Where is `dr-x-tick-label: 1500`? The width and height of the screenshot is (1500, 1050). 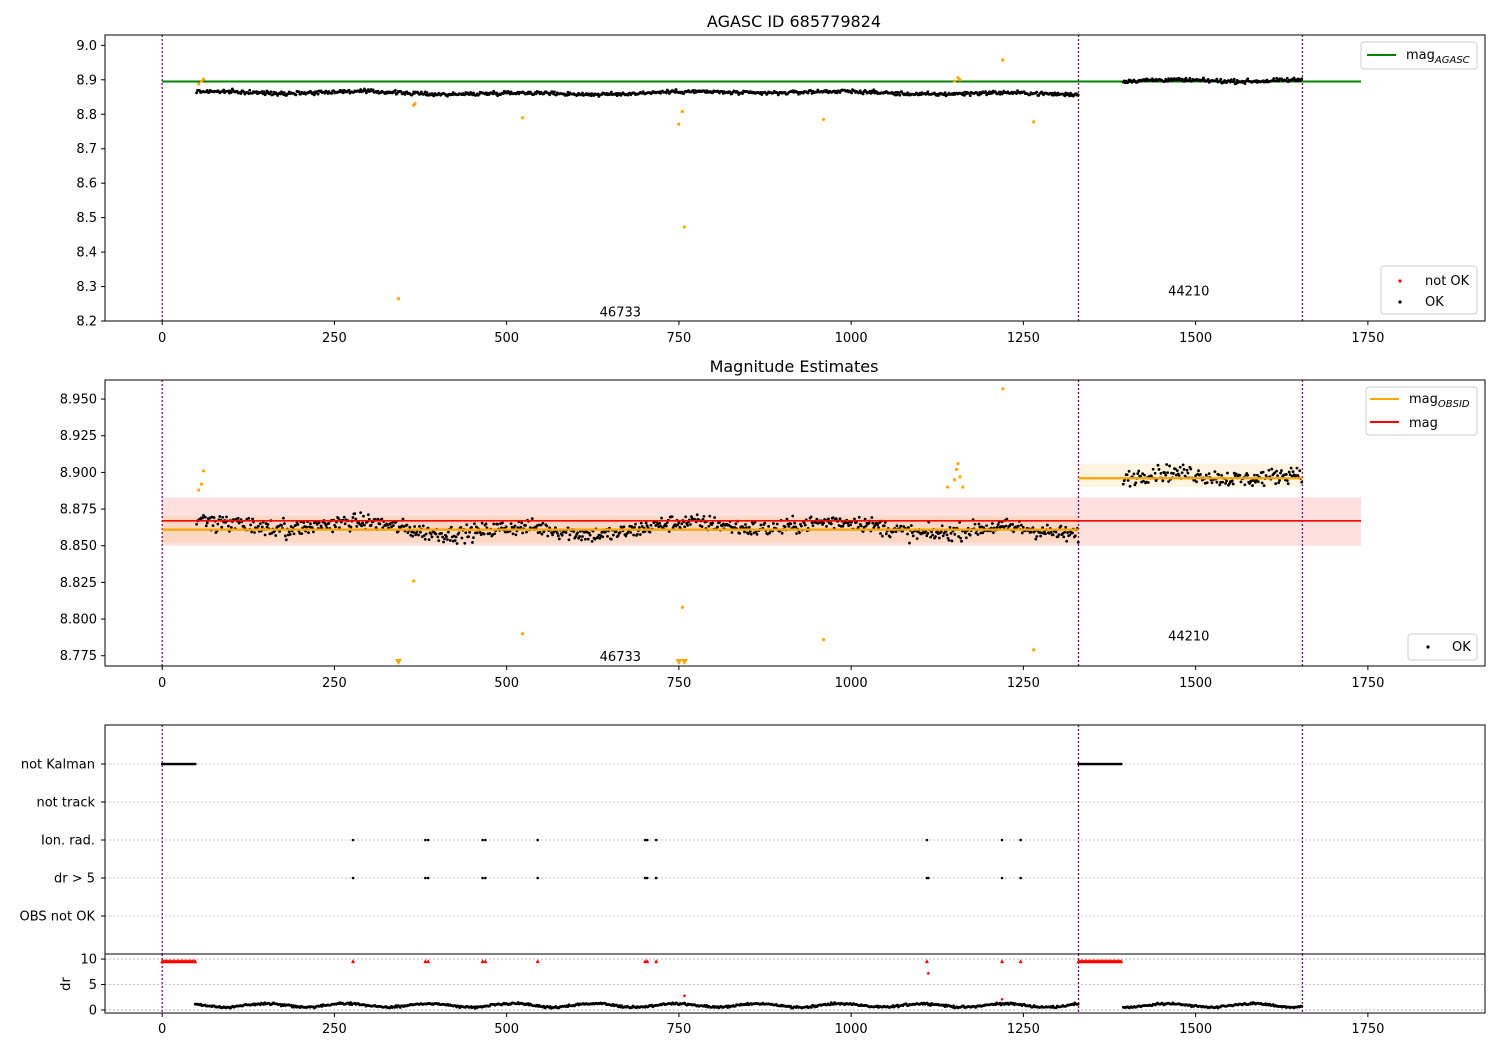
dr-x-tick-label: 1500 is located at coordinates (1195, 1029).